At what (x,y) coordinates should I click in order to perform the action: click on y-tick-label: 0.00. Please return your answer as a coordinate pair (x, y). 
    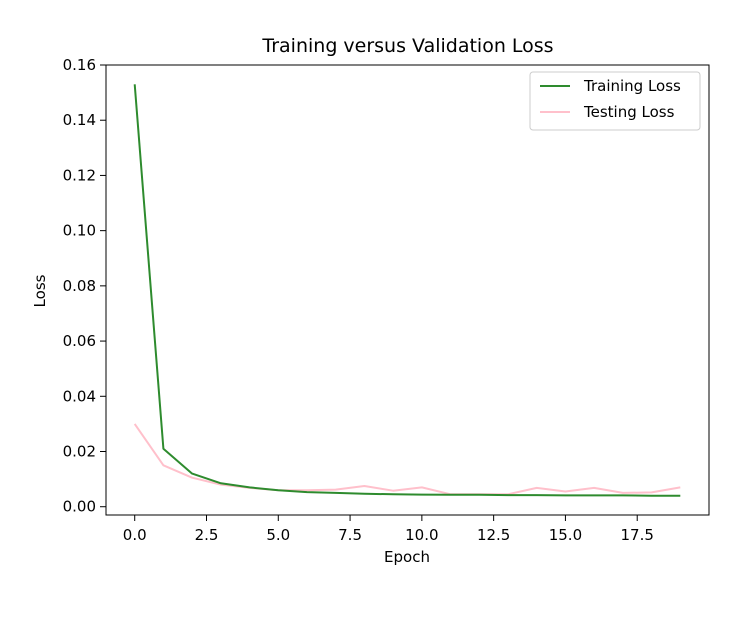
    Looking at the image, I should click on (79, 507).